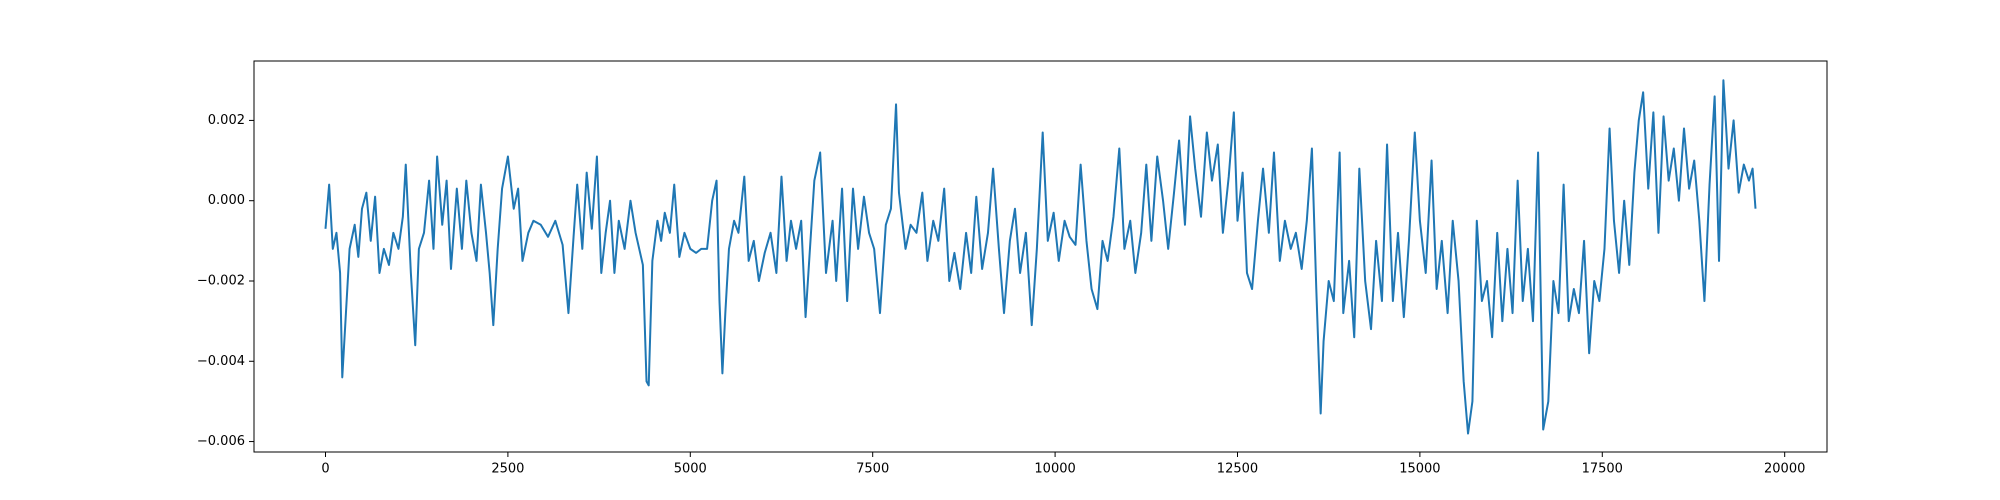 Image resolution: width=2000 pixels, height=500 pixels. I want to click on x-tick-label: 5000, so click(690, 469).